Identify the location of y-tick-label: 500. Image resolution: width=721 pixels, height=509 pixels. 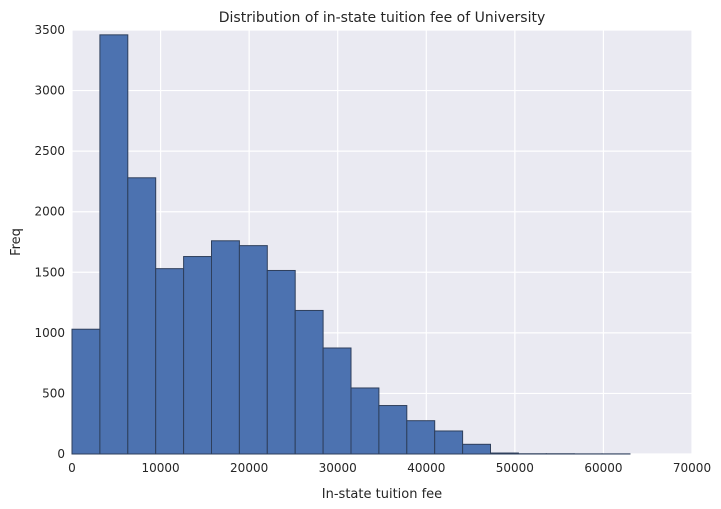
(53, 393).